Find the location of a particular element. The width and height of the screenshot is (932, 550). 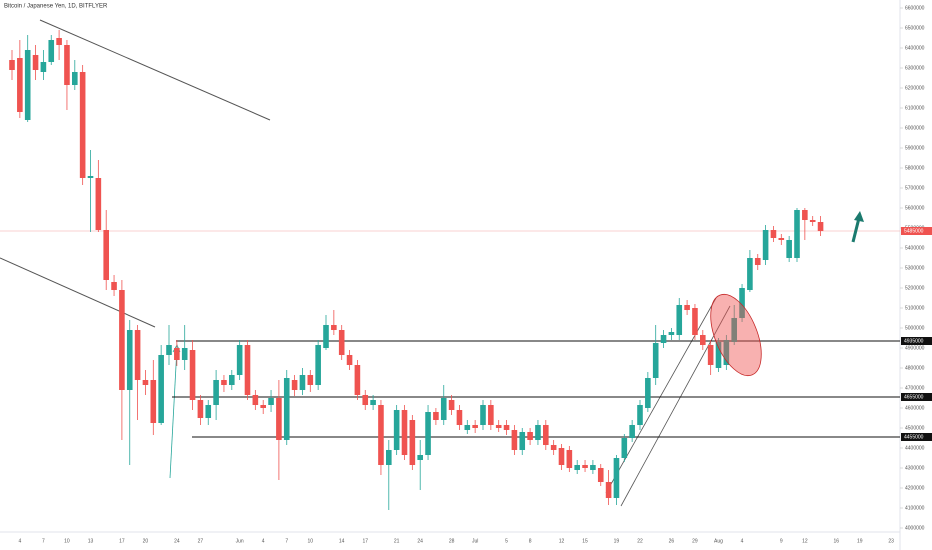

channel-line is located at coordinates (675, 406).